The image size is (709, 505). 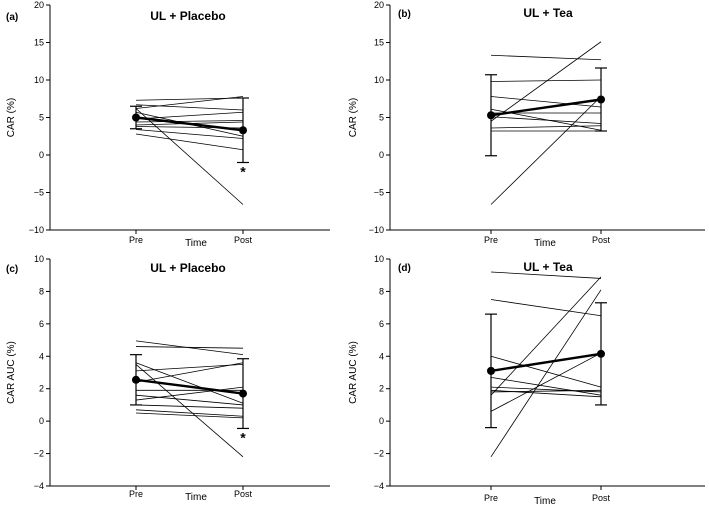 What do you see at coordinates (404, 14) in the screenshot?
I see `panel-label: (b)` at bounding box center [404, 14].